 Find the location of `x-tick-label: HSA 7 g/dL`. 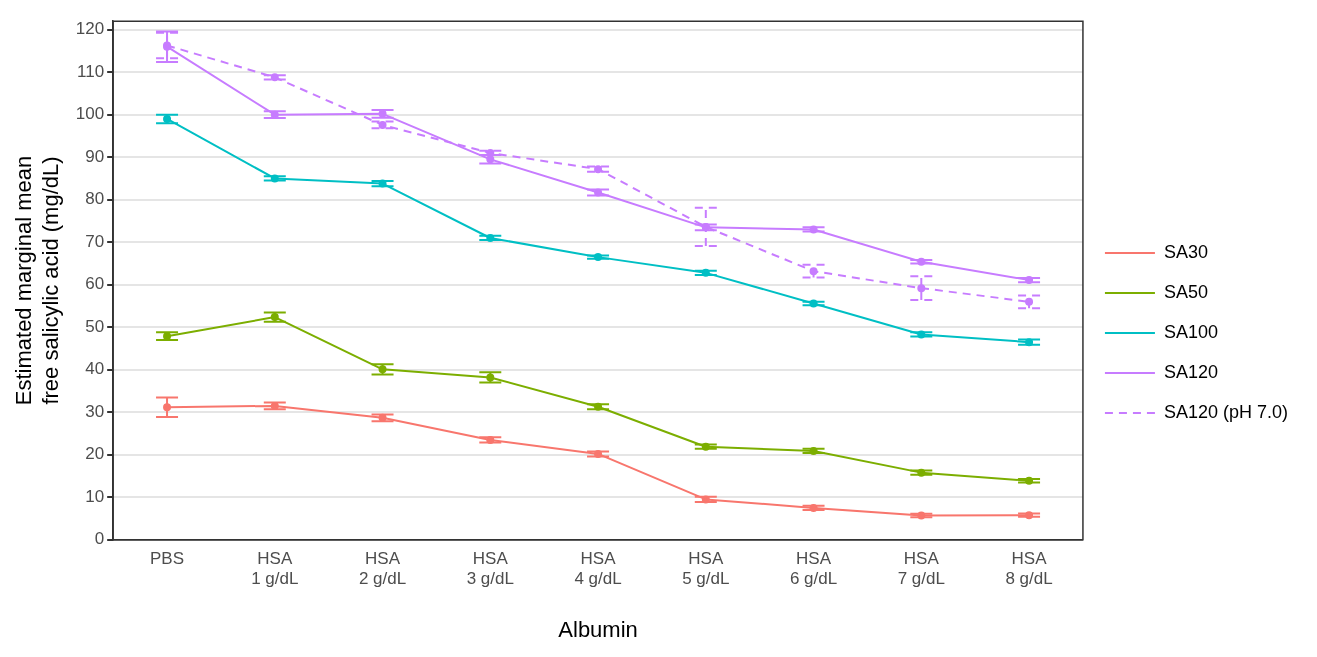

x-tick-label: HSA 7 g/dL is located at coordinates (921, 568).